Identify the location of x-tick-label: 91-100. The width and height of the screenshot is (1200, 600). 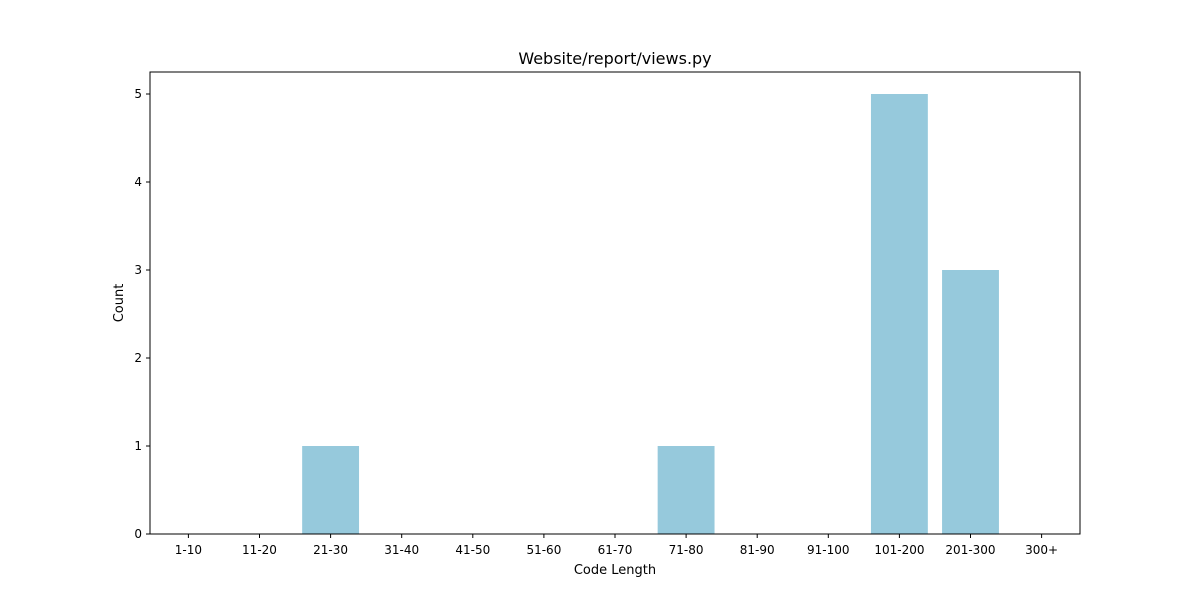
(828, 550).